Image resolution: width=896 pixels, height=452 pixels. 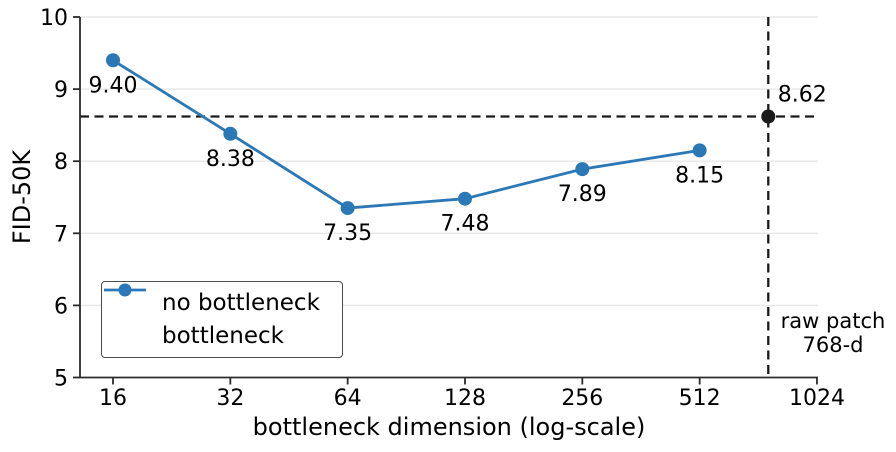 What do you see at coordinates (223, 335) in the screenshot?
I see `legend-label-bottleneck: bottleneck` at bounding box center [223, 335].